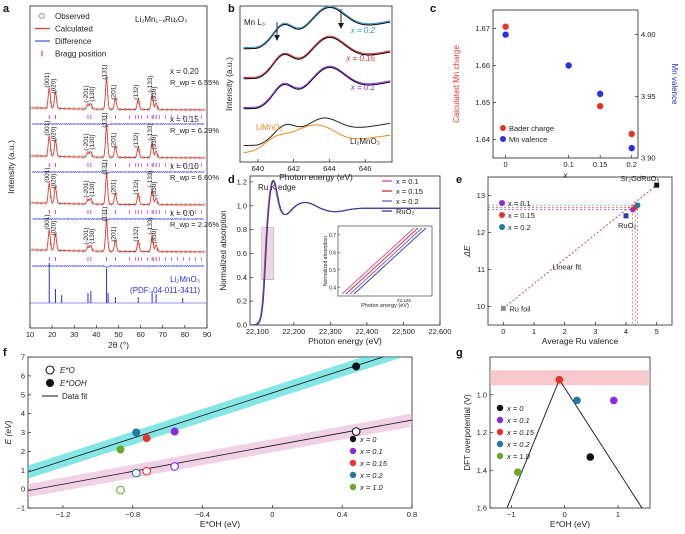  I want to click on y-tick-label: 2, so click(23, 451).